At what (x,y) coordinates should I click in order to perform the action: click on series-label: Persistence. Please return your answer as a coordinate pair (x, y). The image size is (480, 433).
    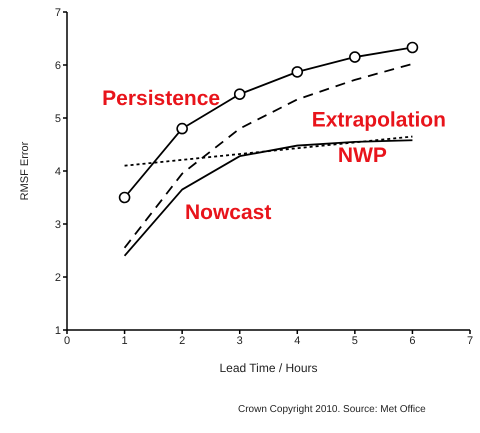
    Looking at the image, I should click on (161, 98).